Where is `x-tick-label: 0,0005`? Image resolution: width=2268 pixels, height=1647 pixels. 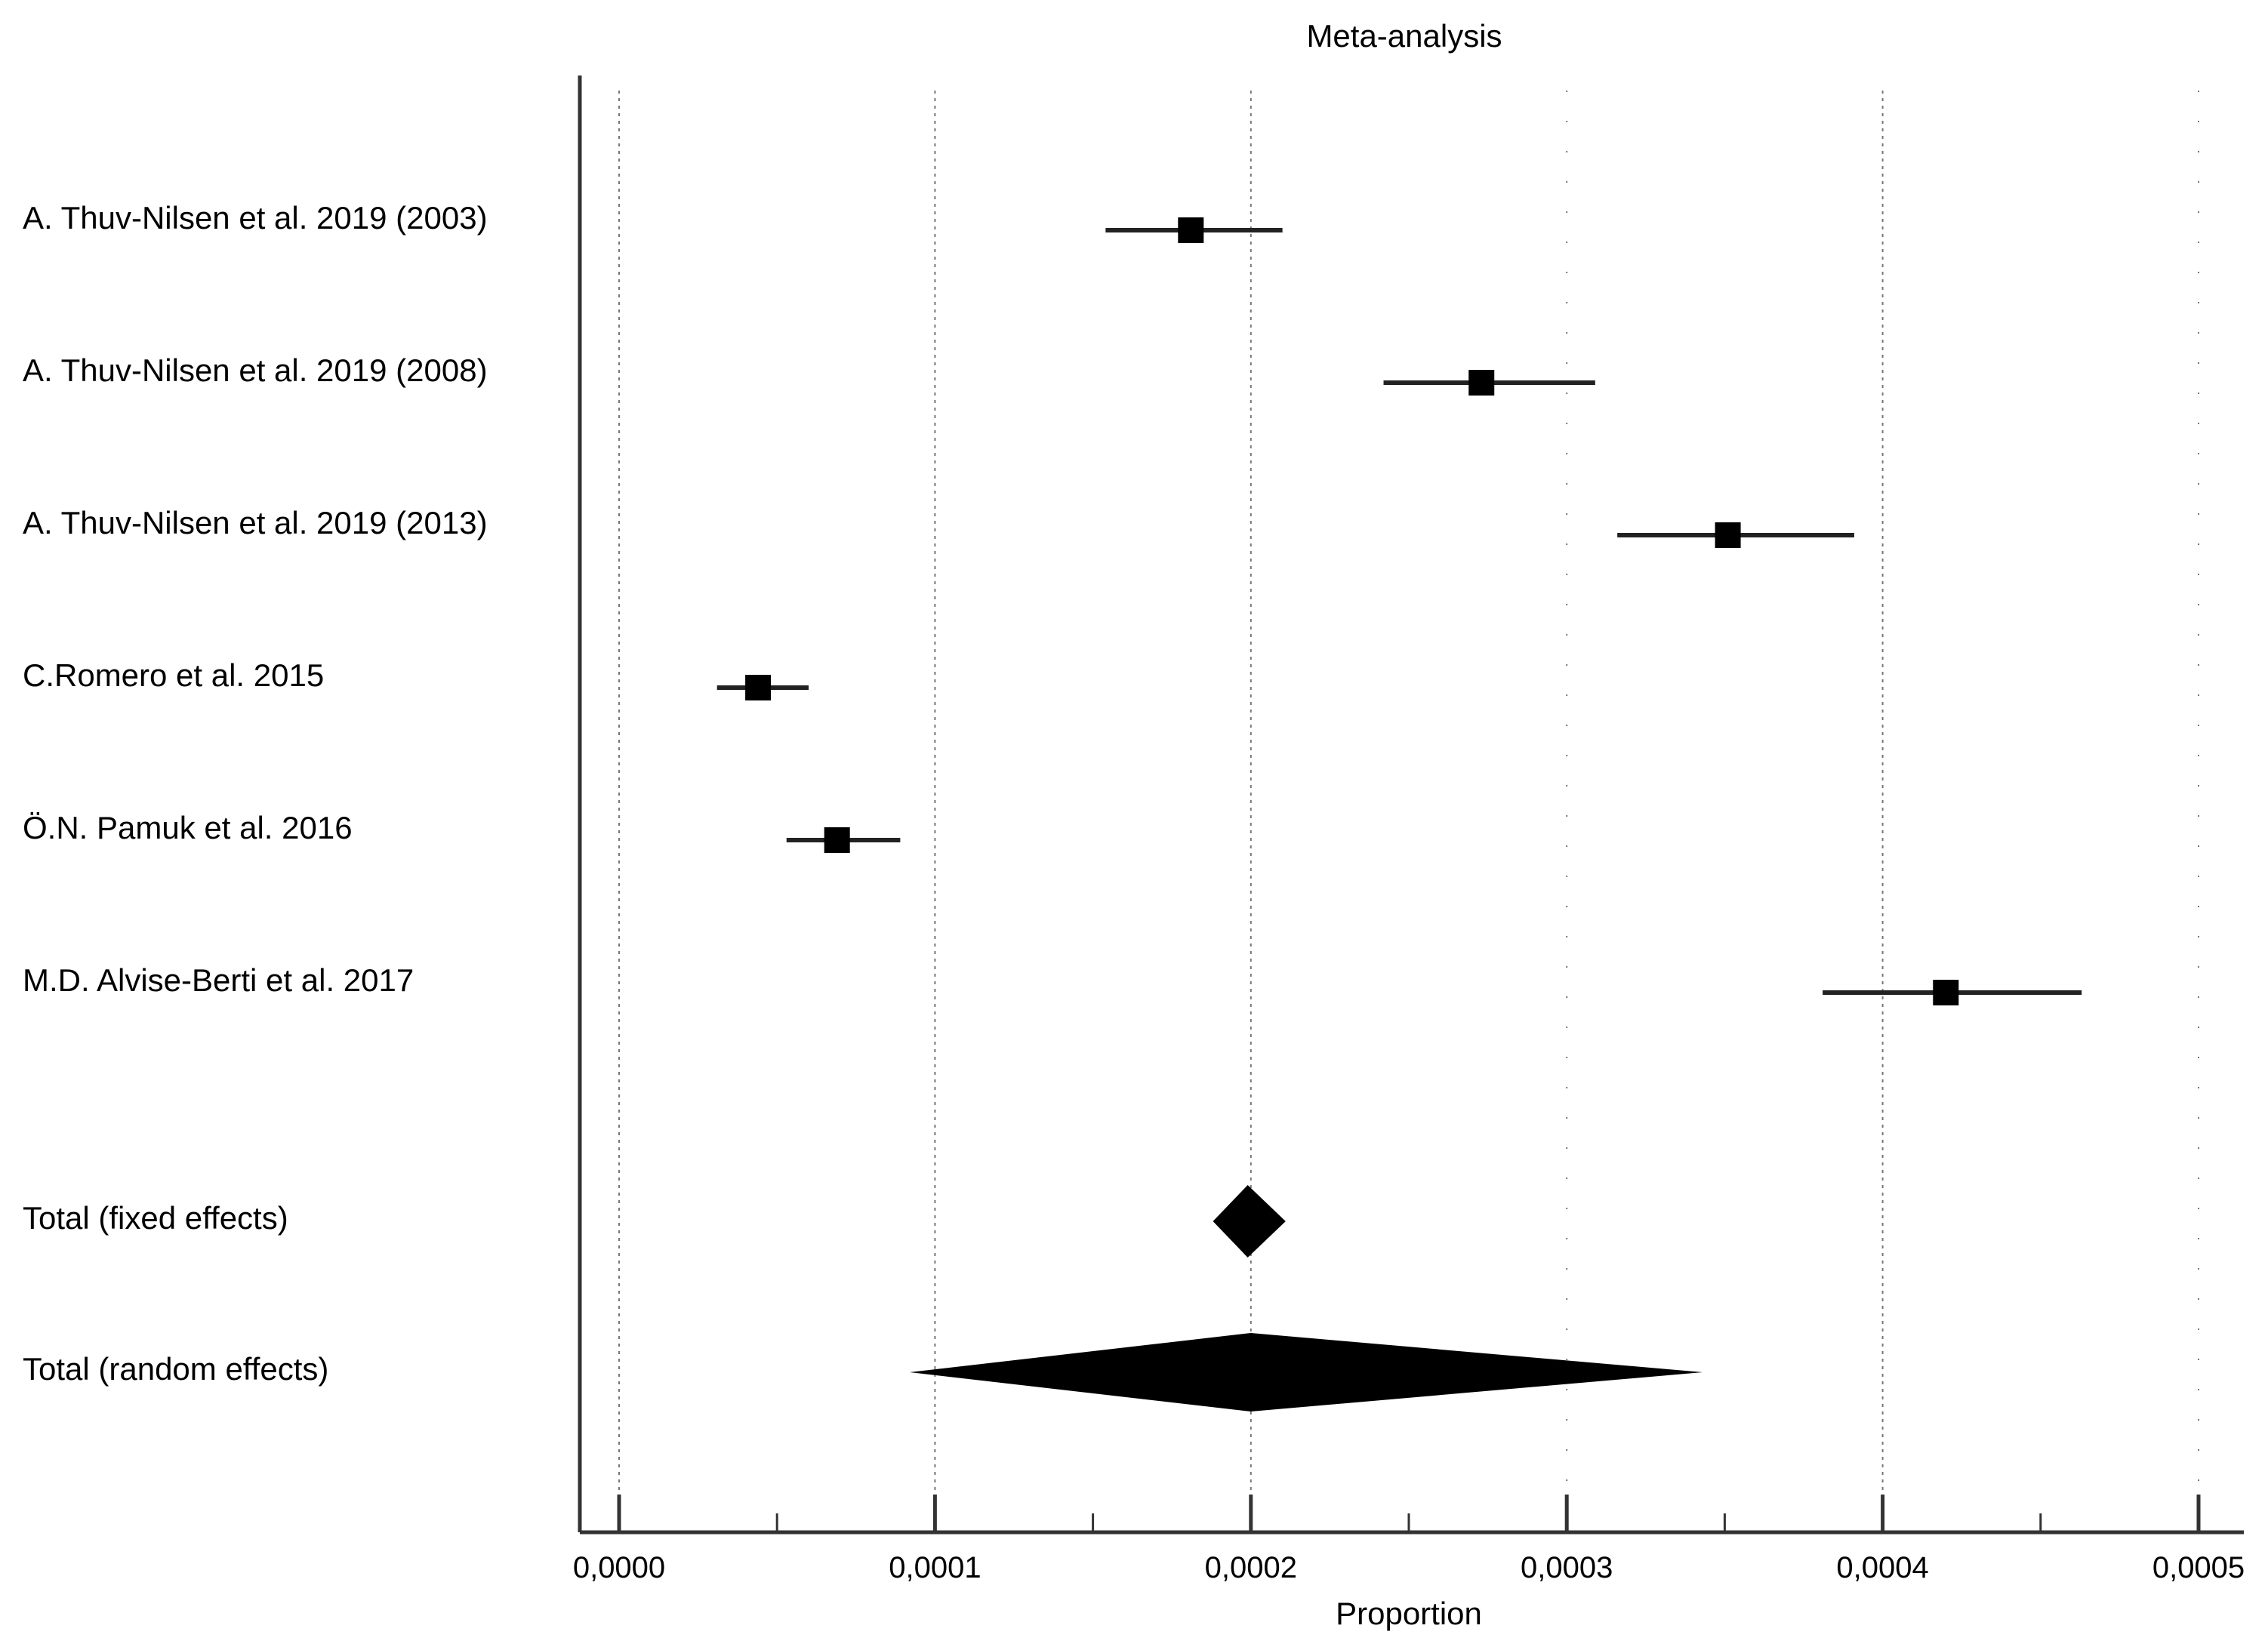
x-tick-label: 0,0005 is located at coordinates (2198, 1567).